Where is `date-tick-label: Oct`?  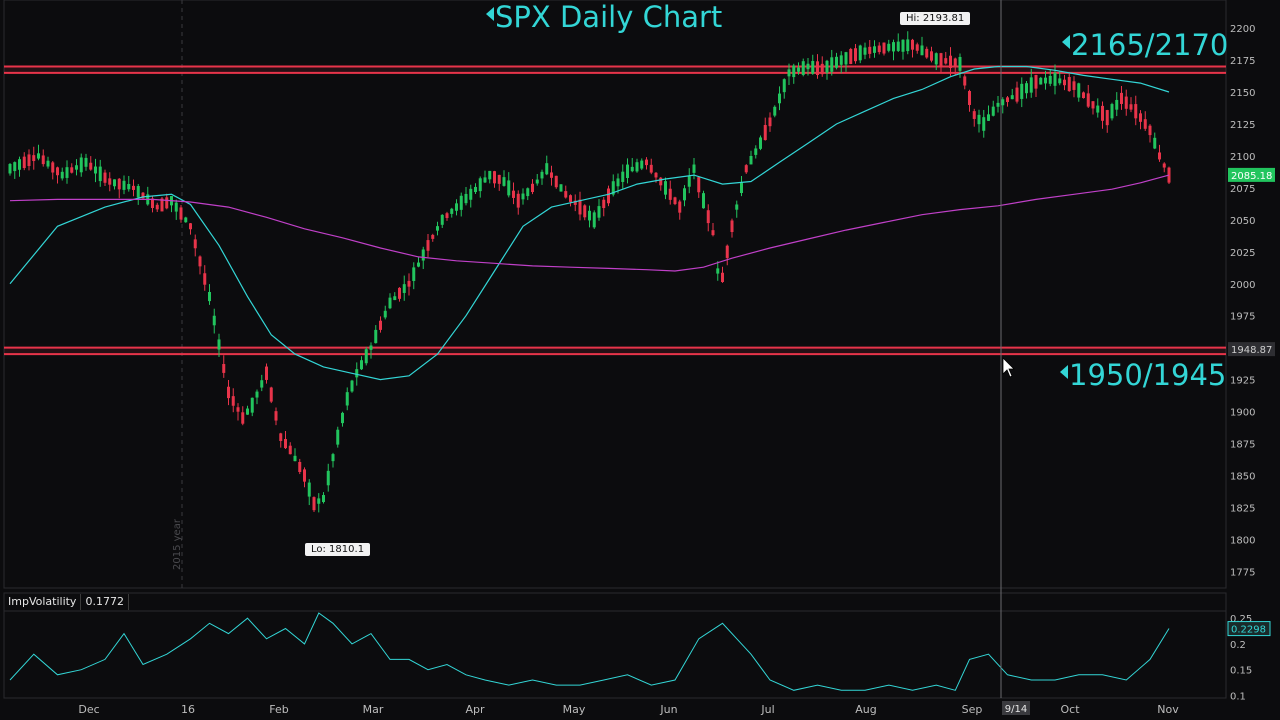
date-tick-label: Oct is located at coordinates (1070, 709).